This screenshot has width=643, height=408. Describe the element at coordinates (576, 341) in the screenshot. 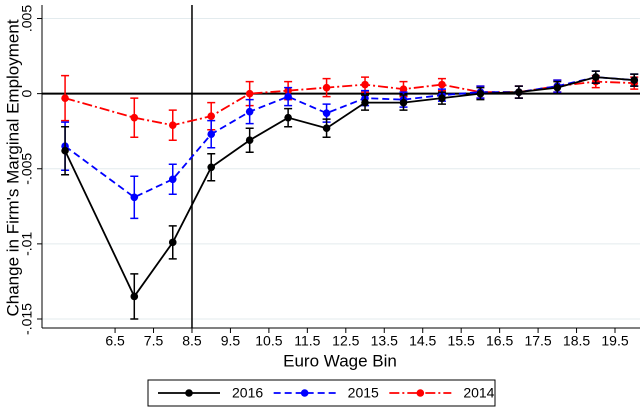

I see `x-tick-label: 18.5` at that location.